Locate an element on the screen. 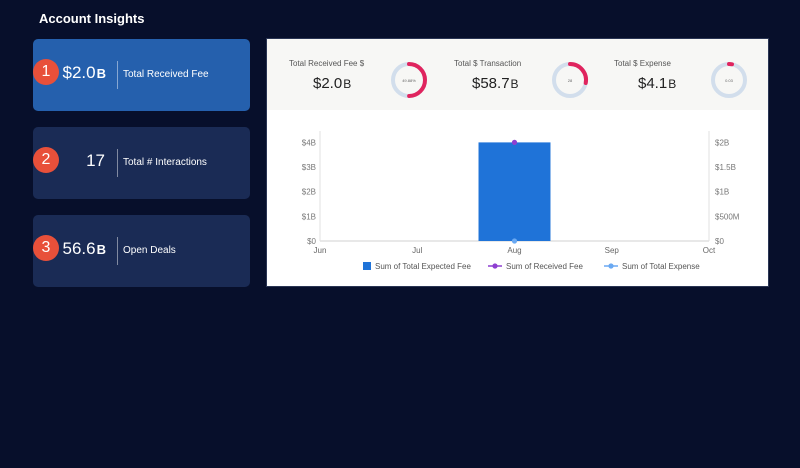 Image resolution: width=800 pixels, height=468 pixels. y-right-tick-label: $0 is located at coordinates (719, 241).